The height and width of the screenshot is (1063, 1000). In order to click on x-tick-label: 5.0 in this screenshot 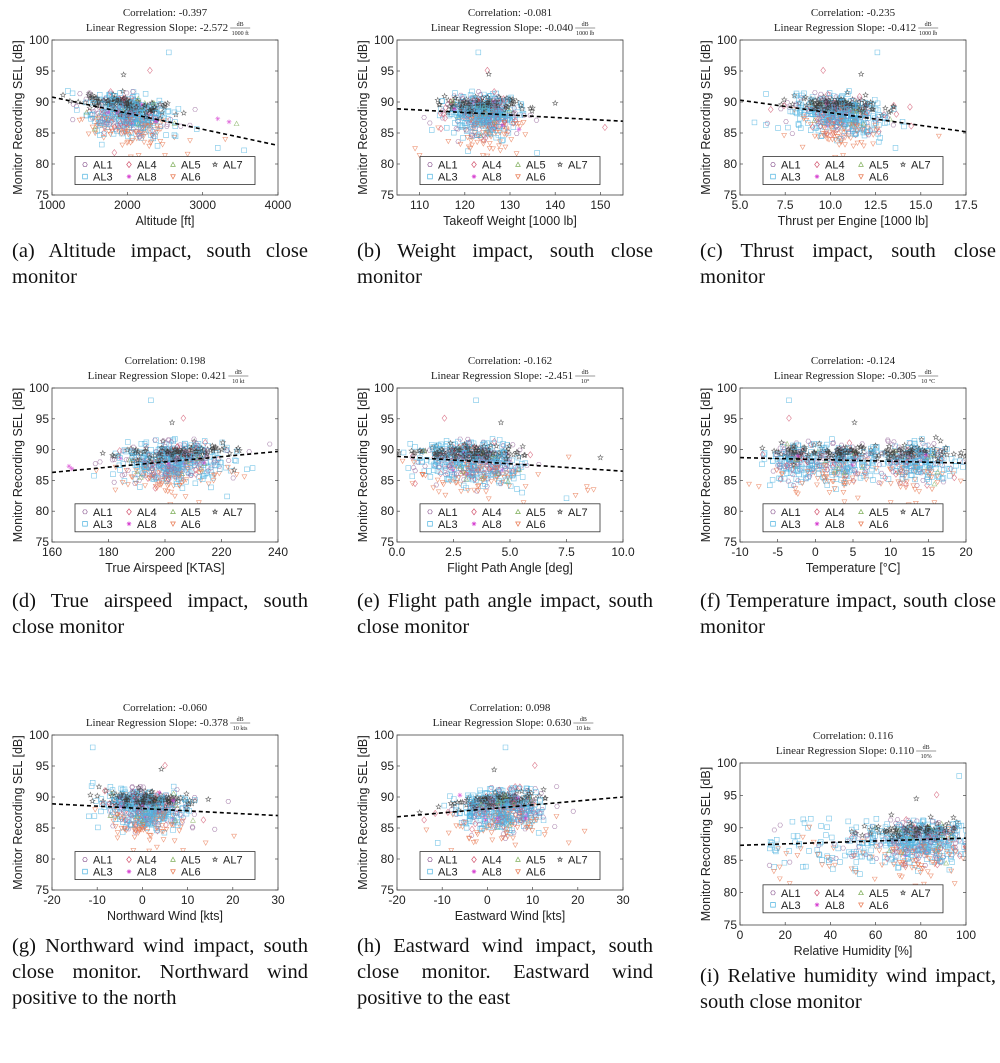, I will do `click(740, 205)`.